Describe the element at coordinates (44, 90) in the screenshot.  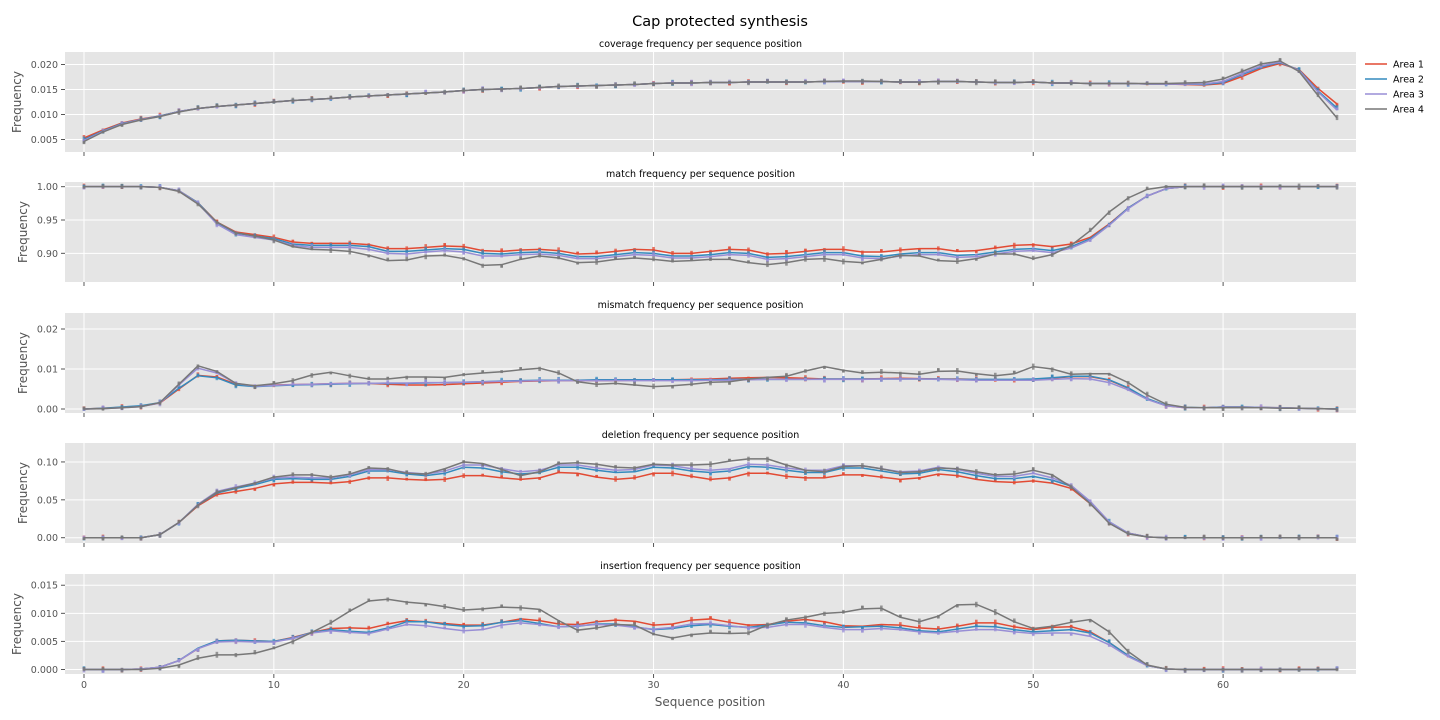
I see `y-tick-label: 0.015` at that location.